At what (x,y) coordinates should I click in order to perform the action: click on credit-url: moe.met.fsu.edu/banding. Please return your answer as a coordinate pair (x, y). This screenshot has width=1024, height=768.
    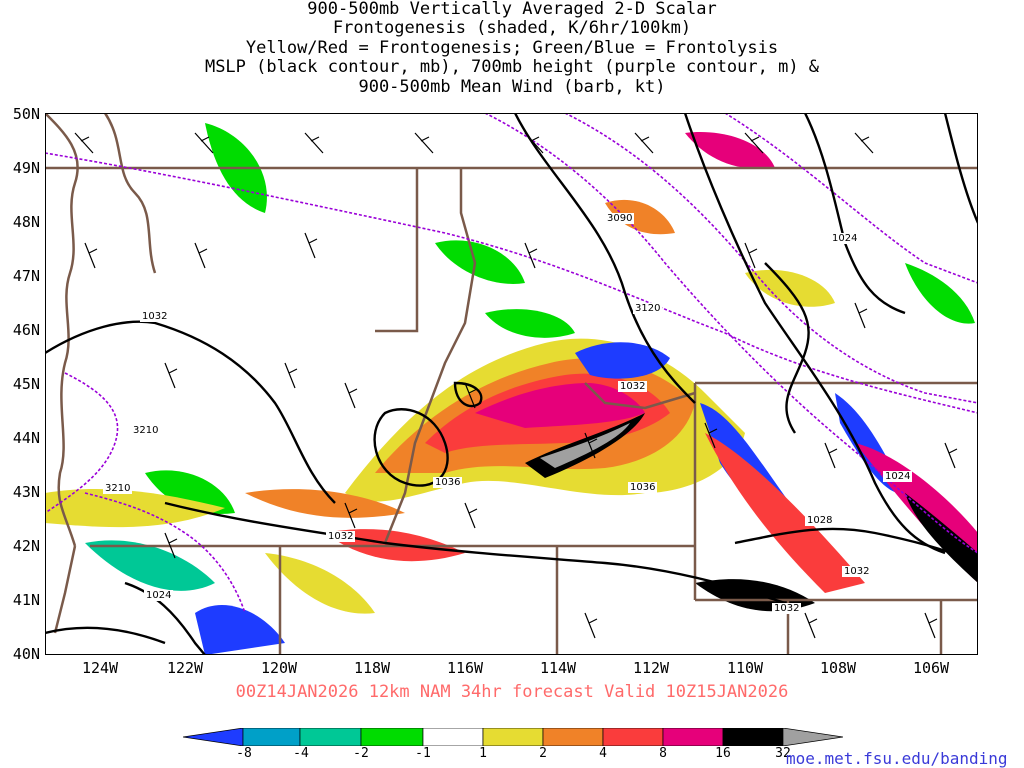
    Looking at the image, I should click on (897, 758).